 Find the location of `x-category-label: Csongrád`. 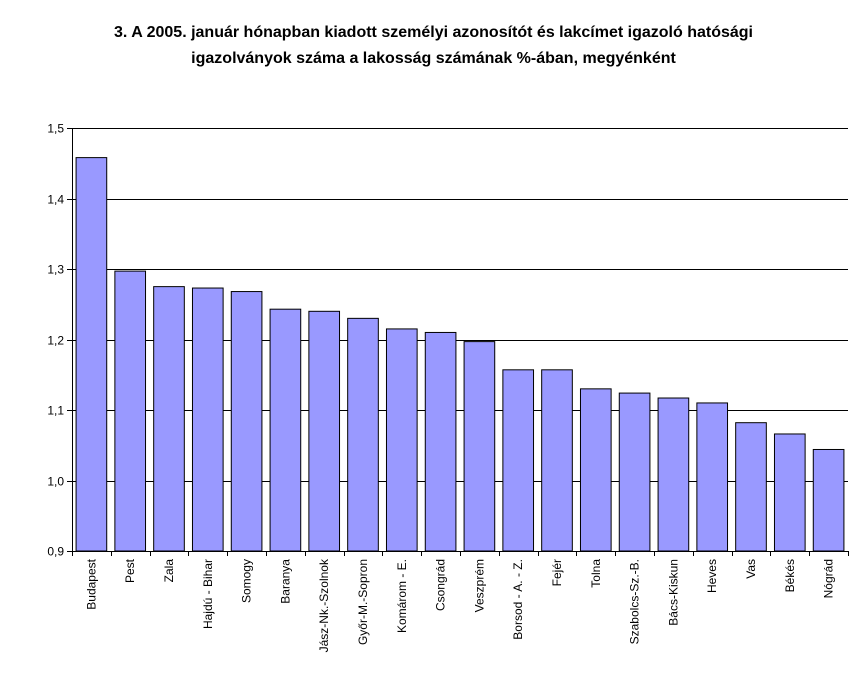

x-category-label: Csongrád is located at coordinates (441, 585).